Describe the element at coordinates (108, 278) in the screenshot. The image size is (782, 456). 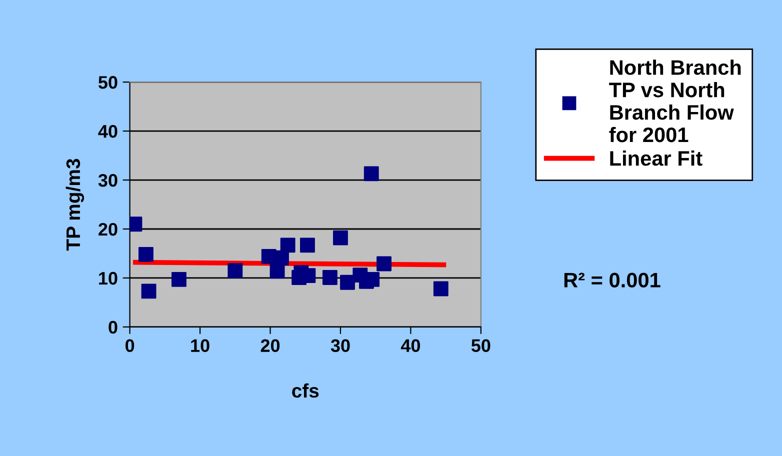
I see `y-tick-label: 10` at that location.